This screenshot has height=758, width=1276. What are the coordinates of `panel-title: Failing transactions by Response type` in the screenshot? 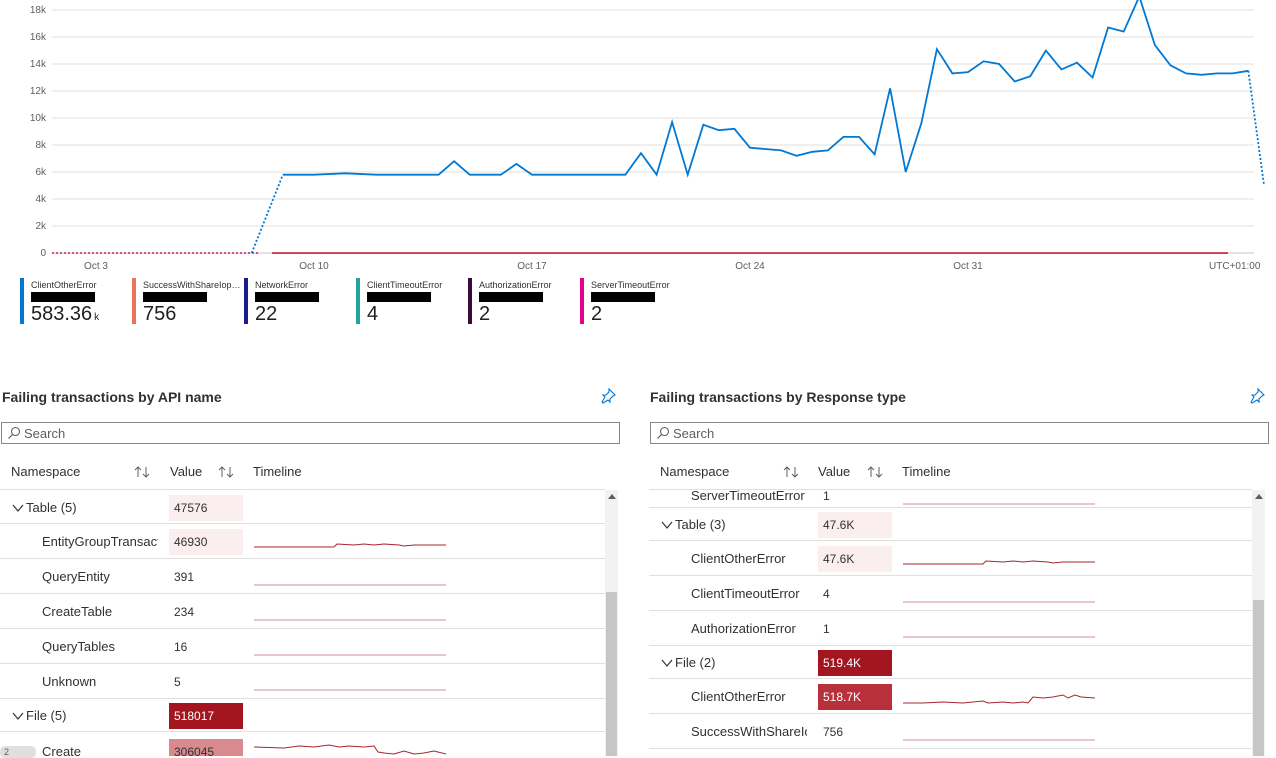 It's located at (778, 397).